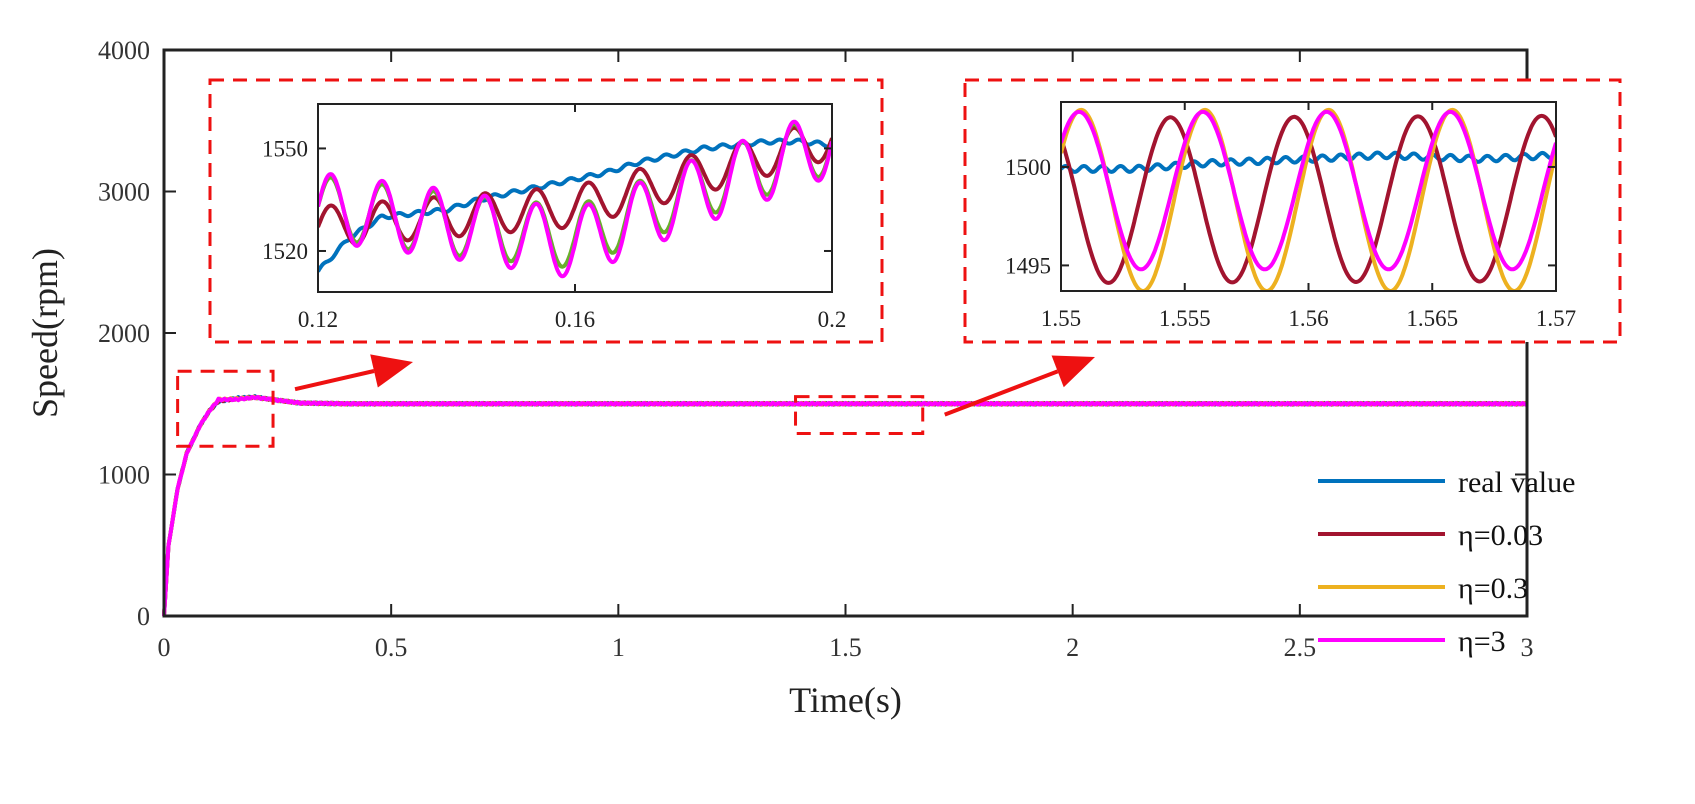 The height and width of the screenshot is (804, 1695). I want to click on inset-y-tick-label: 1550, so click(285, 148).